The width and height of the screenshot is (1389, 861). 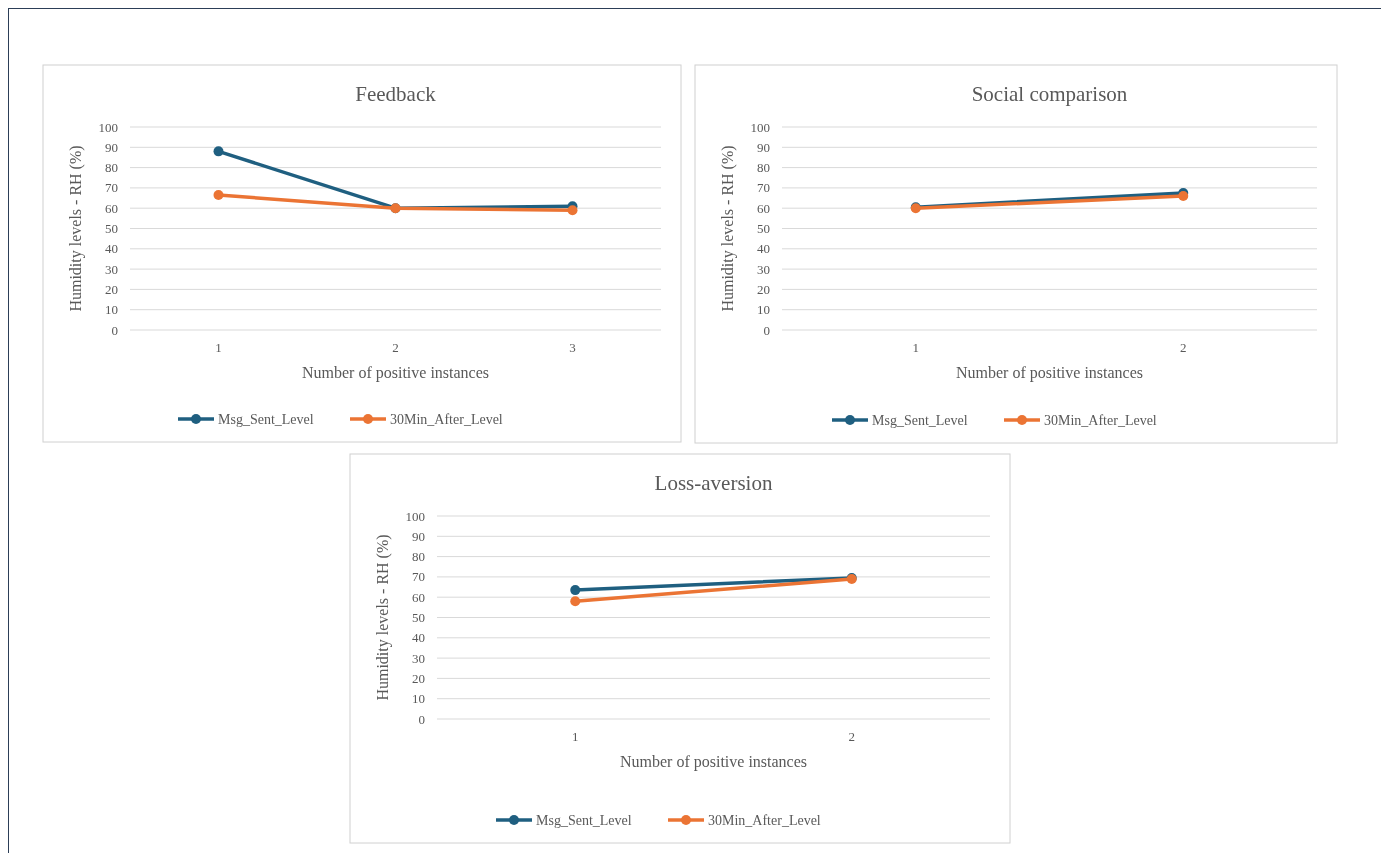 I want to click on x-tick-label: 3, so click(x=572, y=347).